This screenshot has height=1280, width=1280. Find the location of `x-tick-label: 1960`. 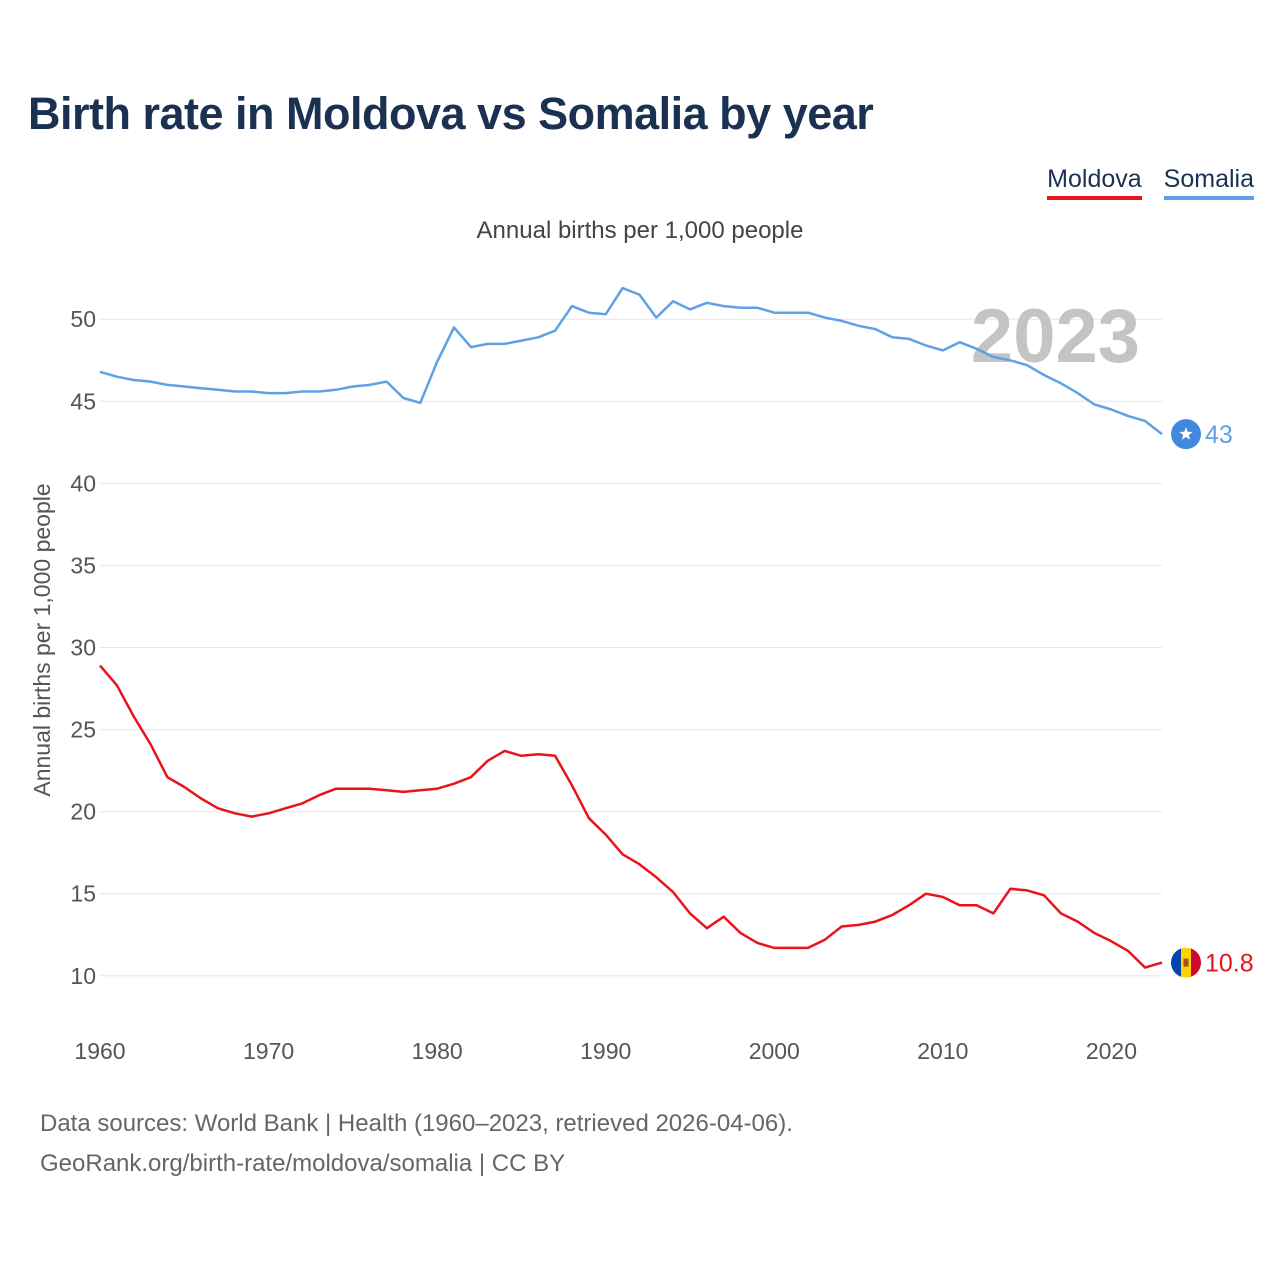

x-tick-label: 1960 is located at coordinates (99, 1051).